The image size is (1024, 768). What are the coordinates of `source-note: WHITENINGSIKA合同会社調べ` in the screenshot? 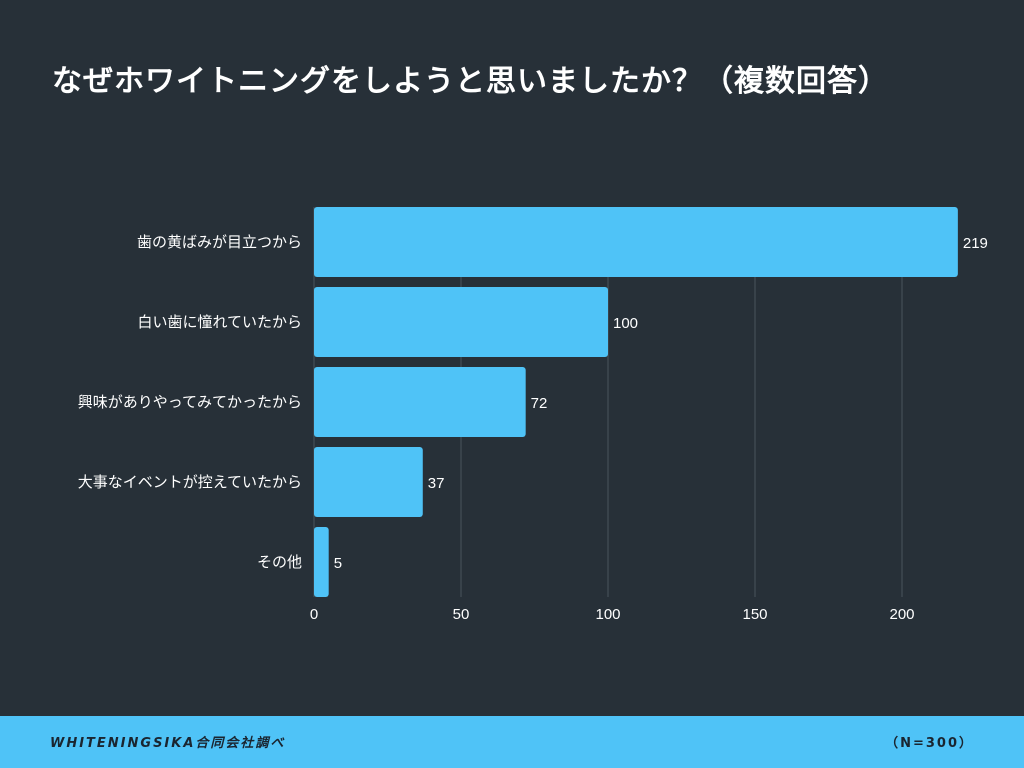 It's located at (168, 743).